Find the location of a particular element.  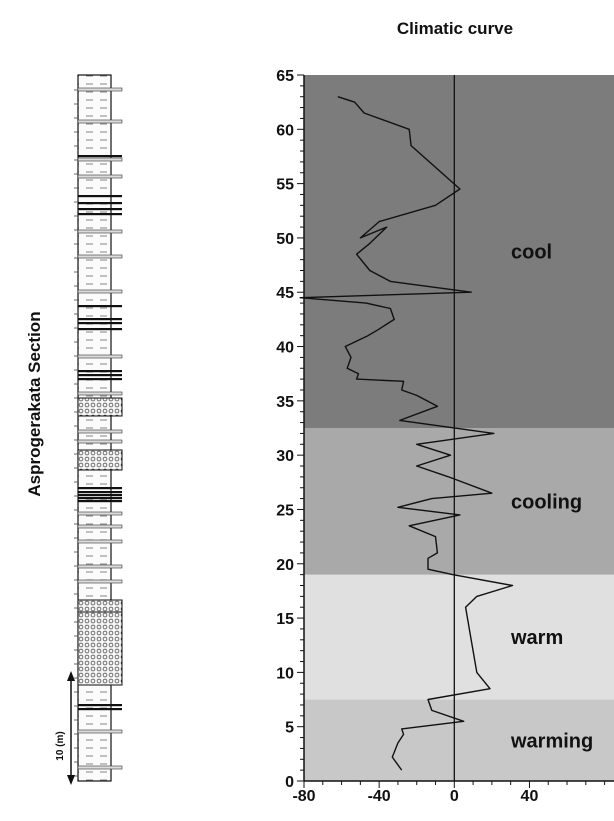

y-tick-label: 20 is located at coordinates (285, 565).